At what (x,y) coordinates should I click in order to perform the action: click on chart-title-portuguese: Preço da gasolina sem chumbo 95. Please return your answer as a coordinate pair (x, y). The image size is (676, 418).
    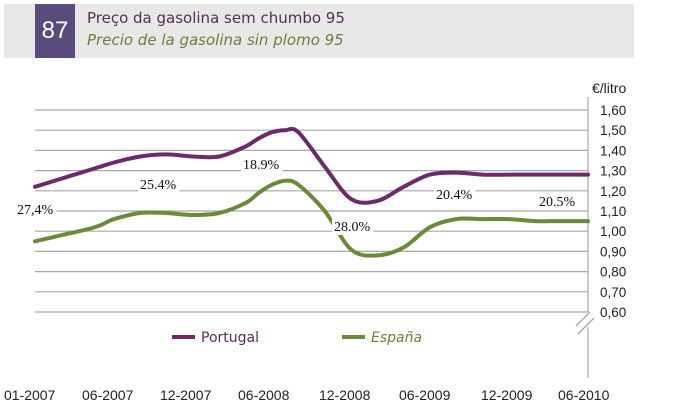
    Looking at the image, I should click on (216, 18).